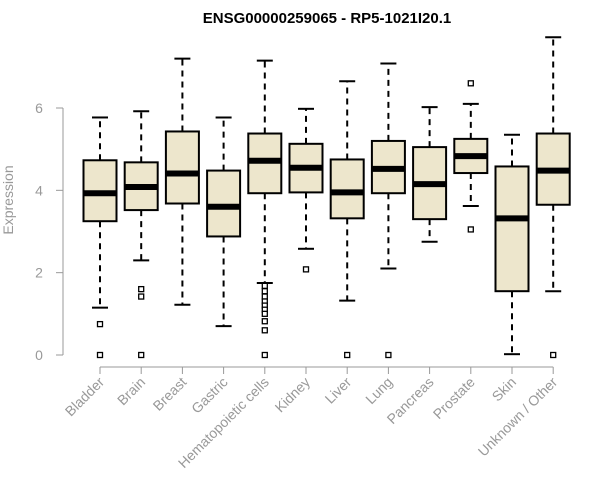 The height and width of the screenshot is (500, 600). What do you see at coordinates (504, 389) in the screenshot?
I see `x-tick-label: Skin` at bounding box center [504, 389].